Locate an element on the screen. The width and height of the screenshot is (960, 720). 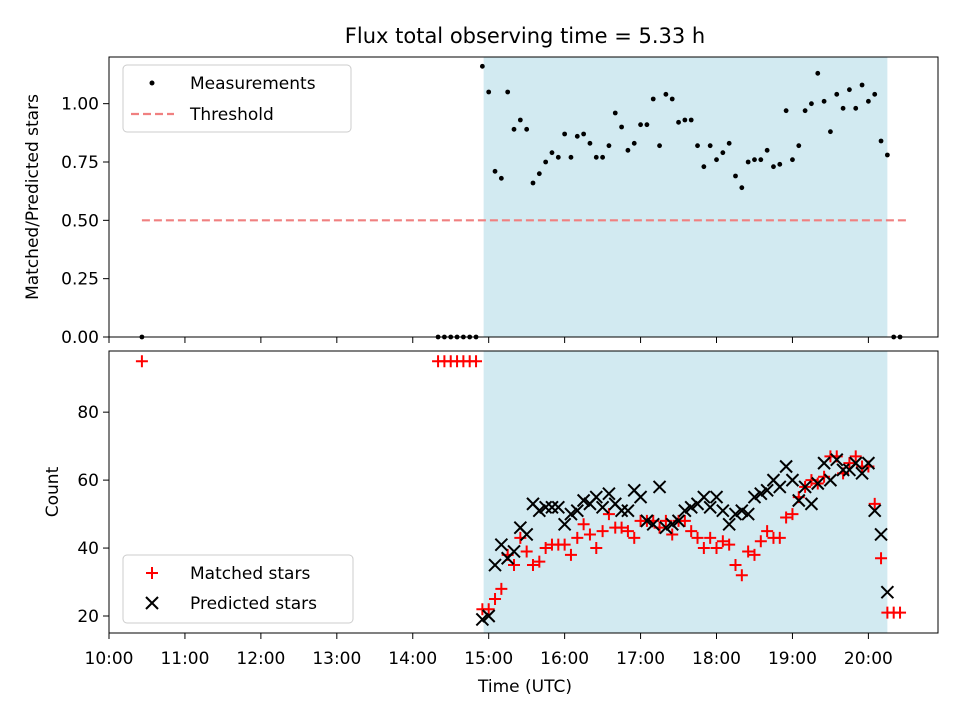
x-tick-label: 16:00 is located at coordinates (564, 659).